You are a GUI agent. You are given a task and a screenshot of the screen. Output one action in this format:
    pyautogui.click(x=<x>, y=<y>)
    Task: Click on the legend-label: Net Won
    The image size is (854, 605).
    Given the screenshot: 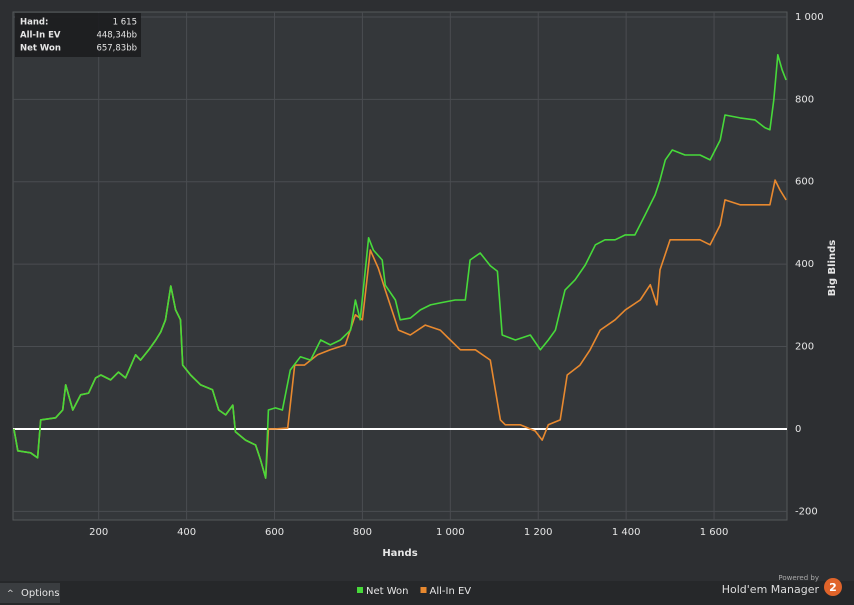 What is the action you would take?
    pyautogui.click(x=387, y=591)
    